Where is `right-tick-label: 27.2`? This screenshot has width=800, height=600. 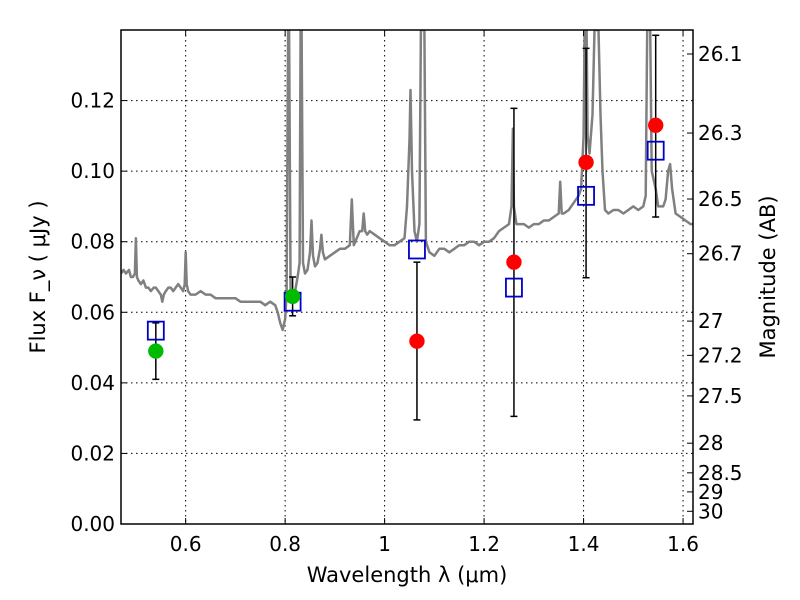
right-tick-label: 27.2 is located at coordinates (720, 355).